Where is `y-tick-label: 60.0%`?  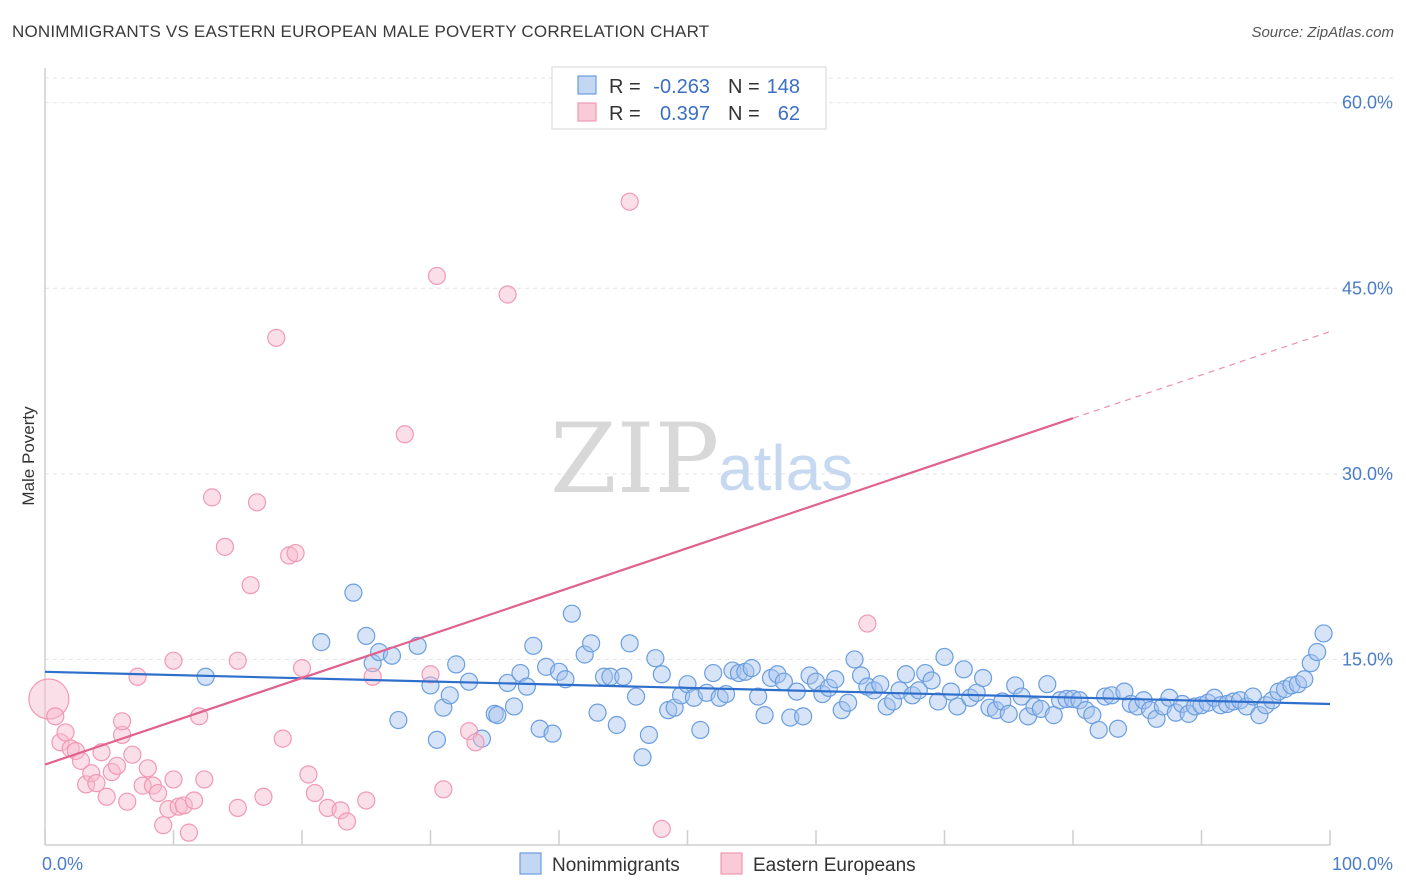
y-tick-label: 60.0% is located at coordinates (1367, 103).